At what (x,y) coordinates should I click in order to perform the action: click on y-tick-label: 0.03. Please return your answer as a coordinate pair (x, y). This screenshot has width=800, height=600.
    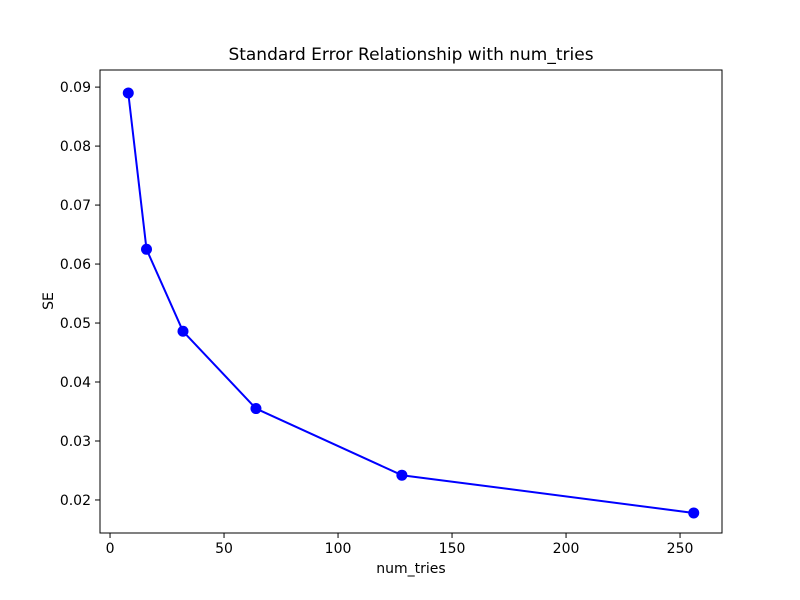
    Looking at the image, I should click on (75, 442).